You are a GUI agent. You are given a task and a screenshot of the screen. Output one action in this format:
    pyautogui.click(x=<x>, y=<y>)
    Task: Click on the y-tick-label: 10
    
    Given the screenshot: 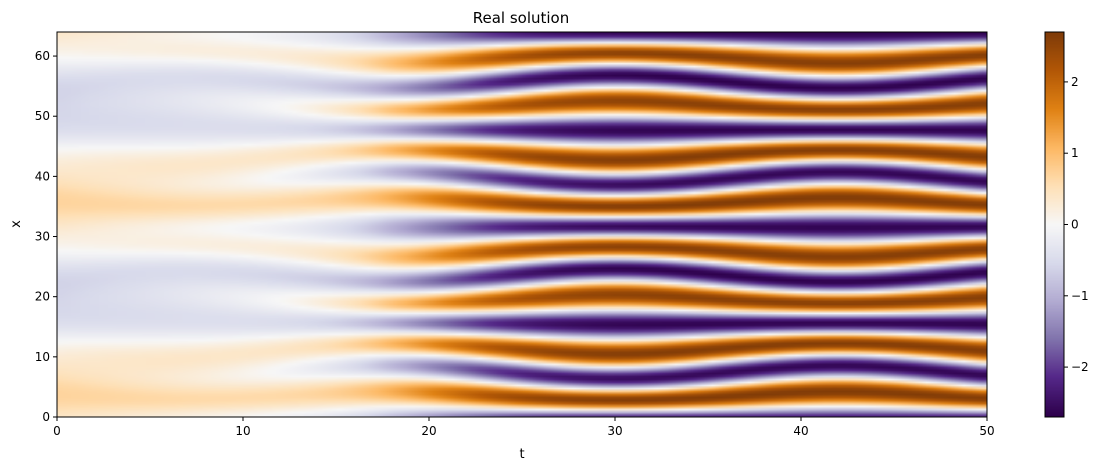 What is the action you would take?
    pyautogui.click(x=42, y=357)
    